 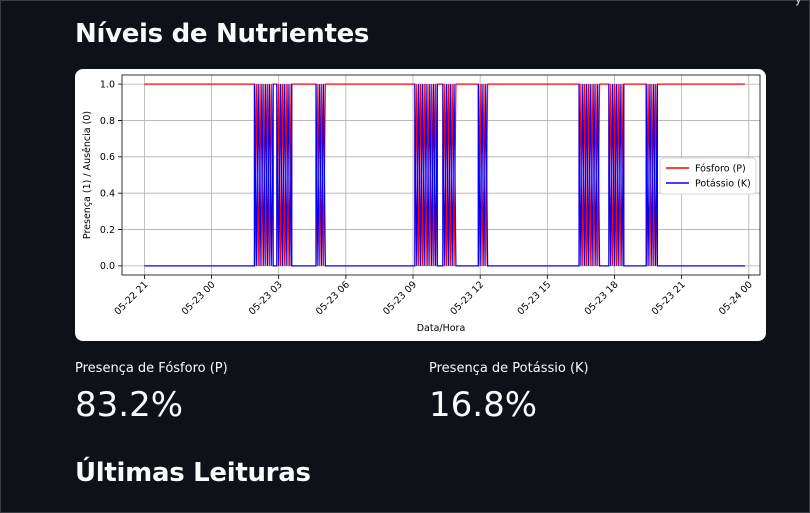 I want to click on x-tick-label: 05-23 03, so click(x=266, y=298).